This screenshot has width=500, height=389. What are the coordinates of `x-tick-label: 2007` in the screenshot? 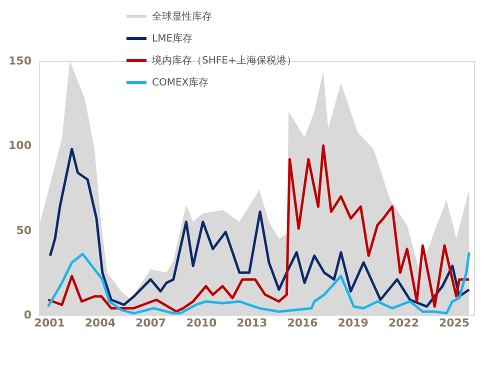 It's located at (150, 323).